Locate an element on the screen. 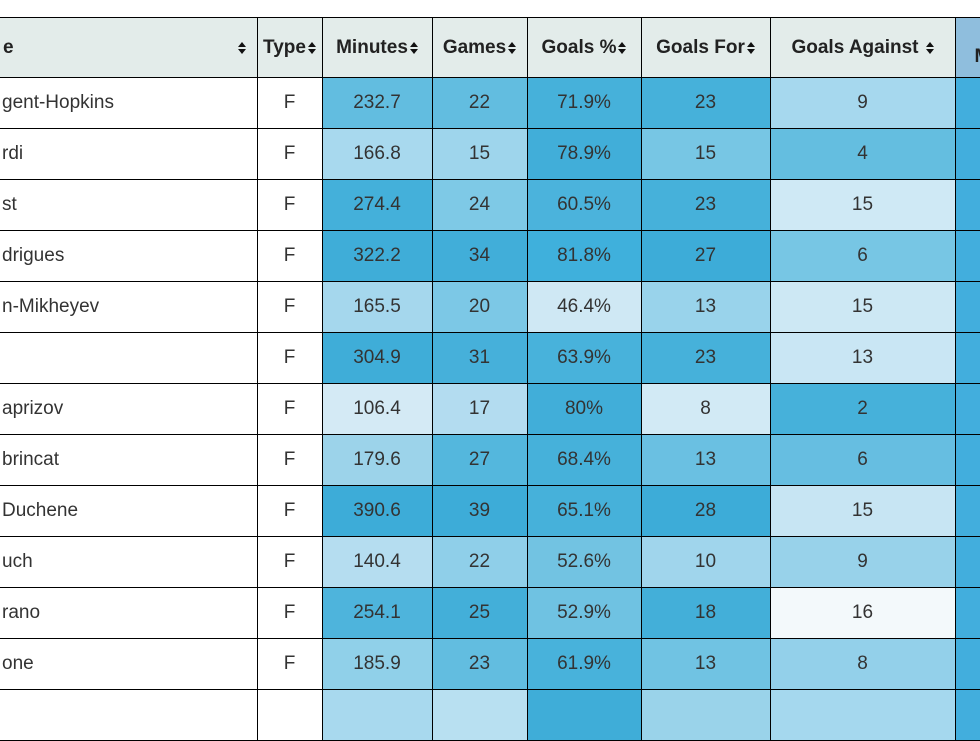  games-cell: 27 is located at coordinates (479, 460).